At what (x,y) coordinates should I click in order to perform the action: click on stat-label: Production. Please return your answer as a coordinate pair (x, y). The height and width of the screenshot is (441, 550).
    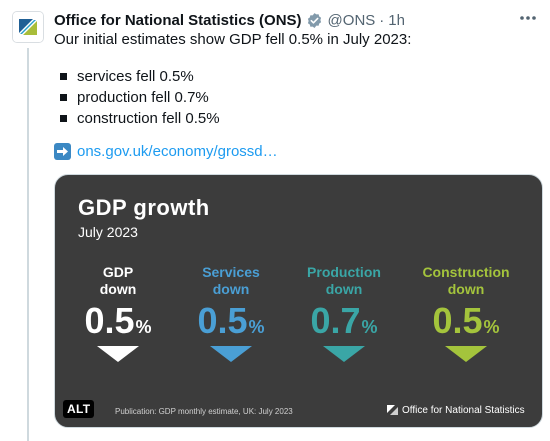
    Looking at the image, I should click on (344, 272).